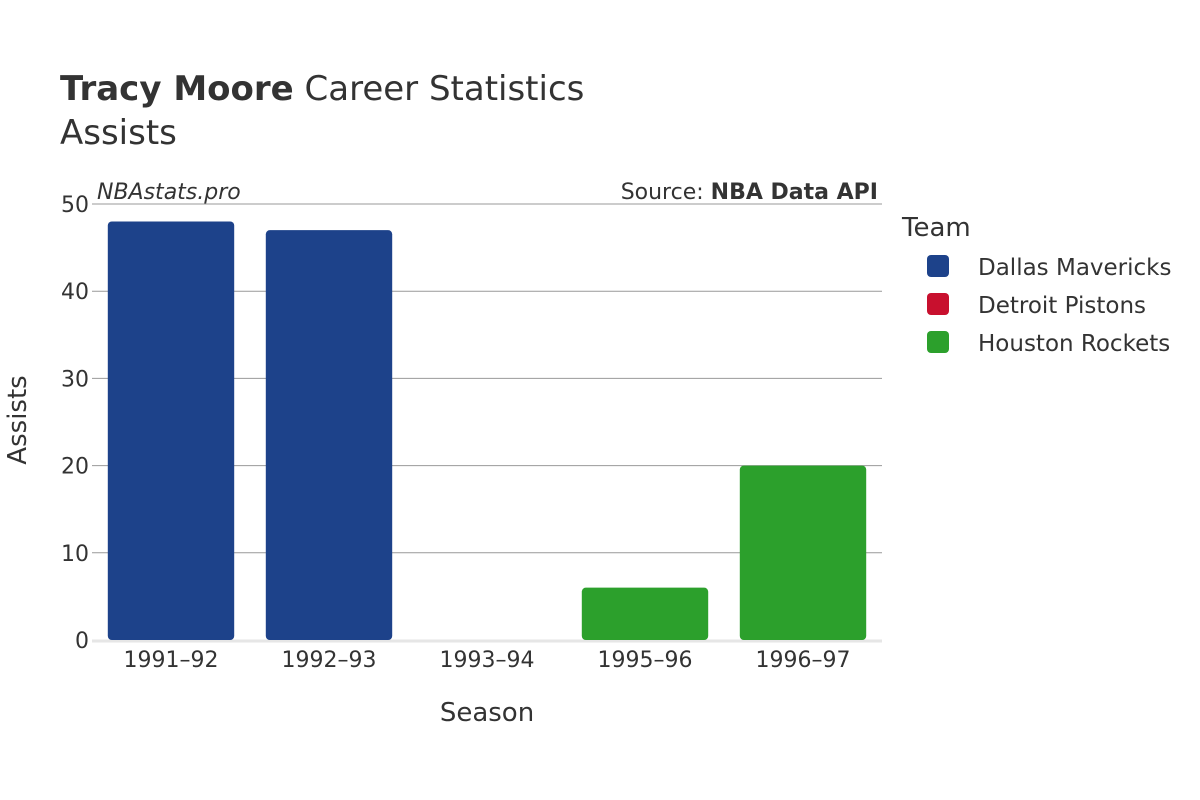 The width and height of the screenshot is (1200, 800). I want to click on y-tick-label: 40, so click(75, 292).